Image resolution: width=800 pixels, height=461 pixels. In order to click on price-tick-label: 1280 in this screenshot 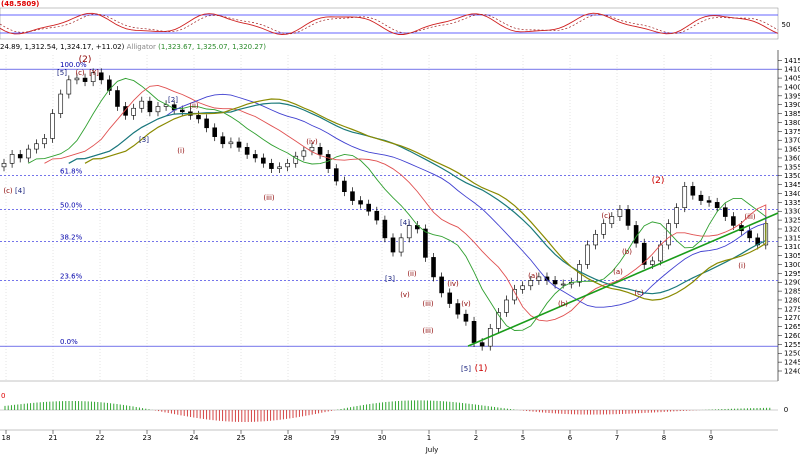, I will do `click(792, 300)`.